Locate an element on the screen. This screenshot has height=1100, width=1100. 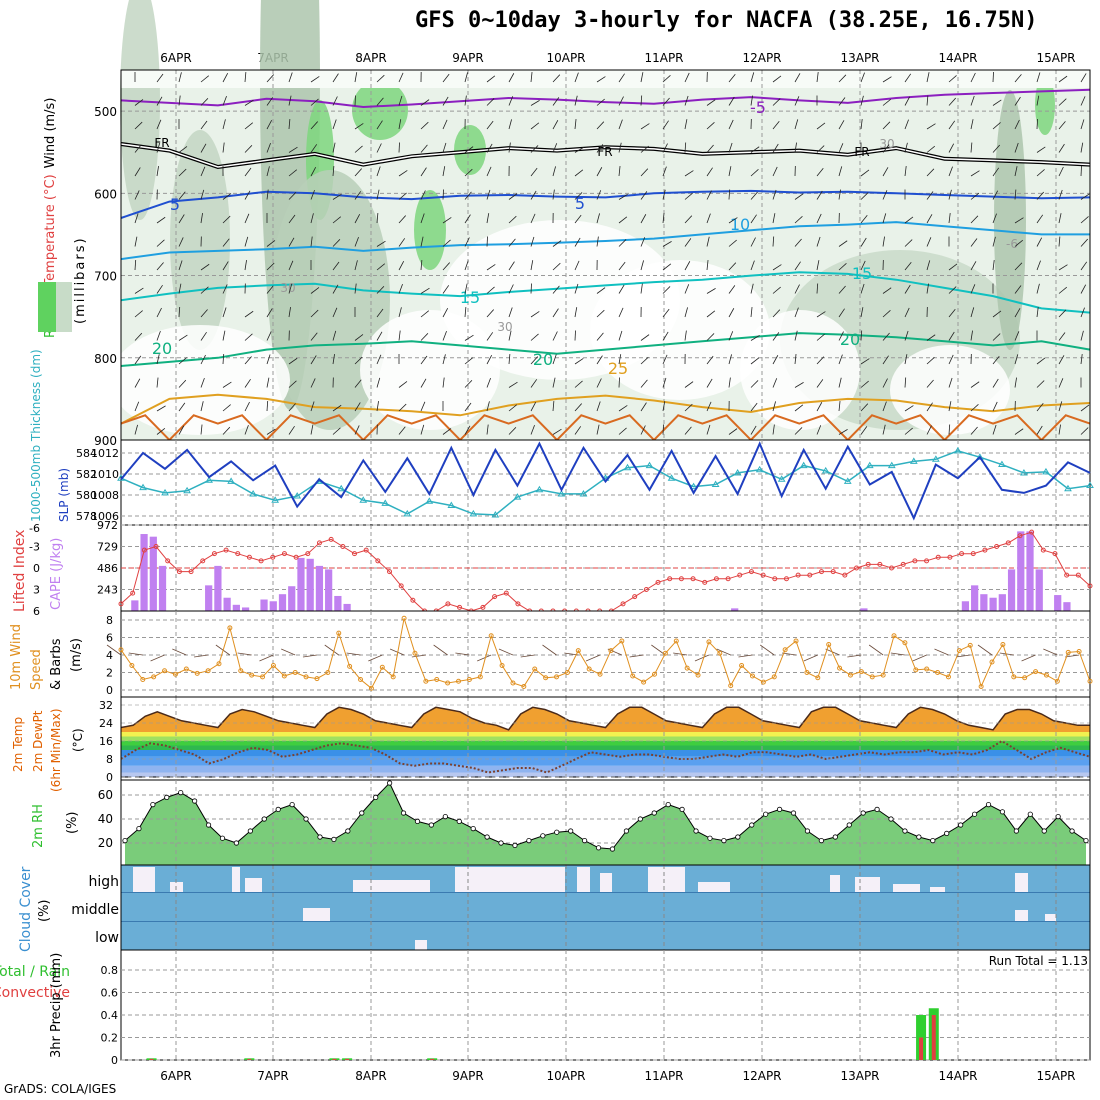
y-tick-label: 729 is located at coordinates (107, 547).